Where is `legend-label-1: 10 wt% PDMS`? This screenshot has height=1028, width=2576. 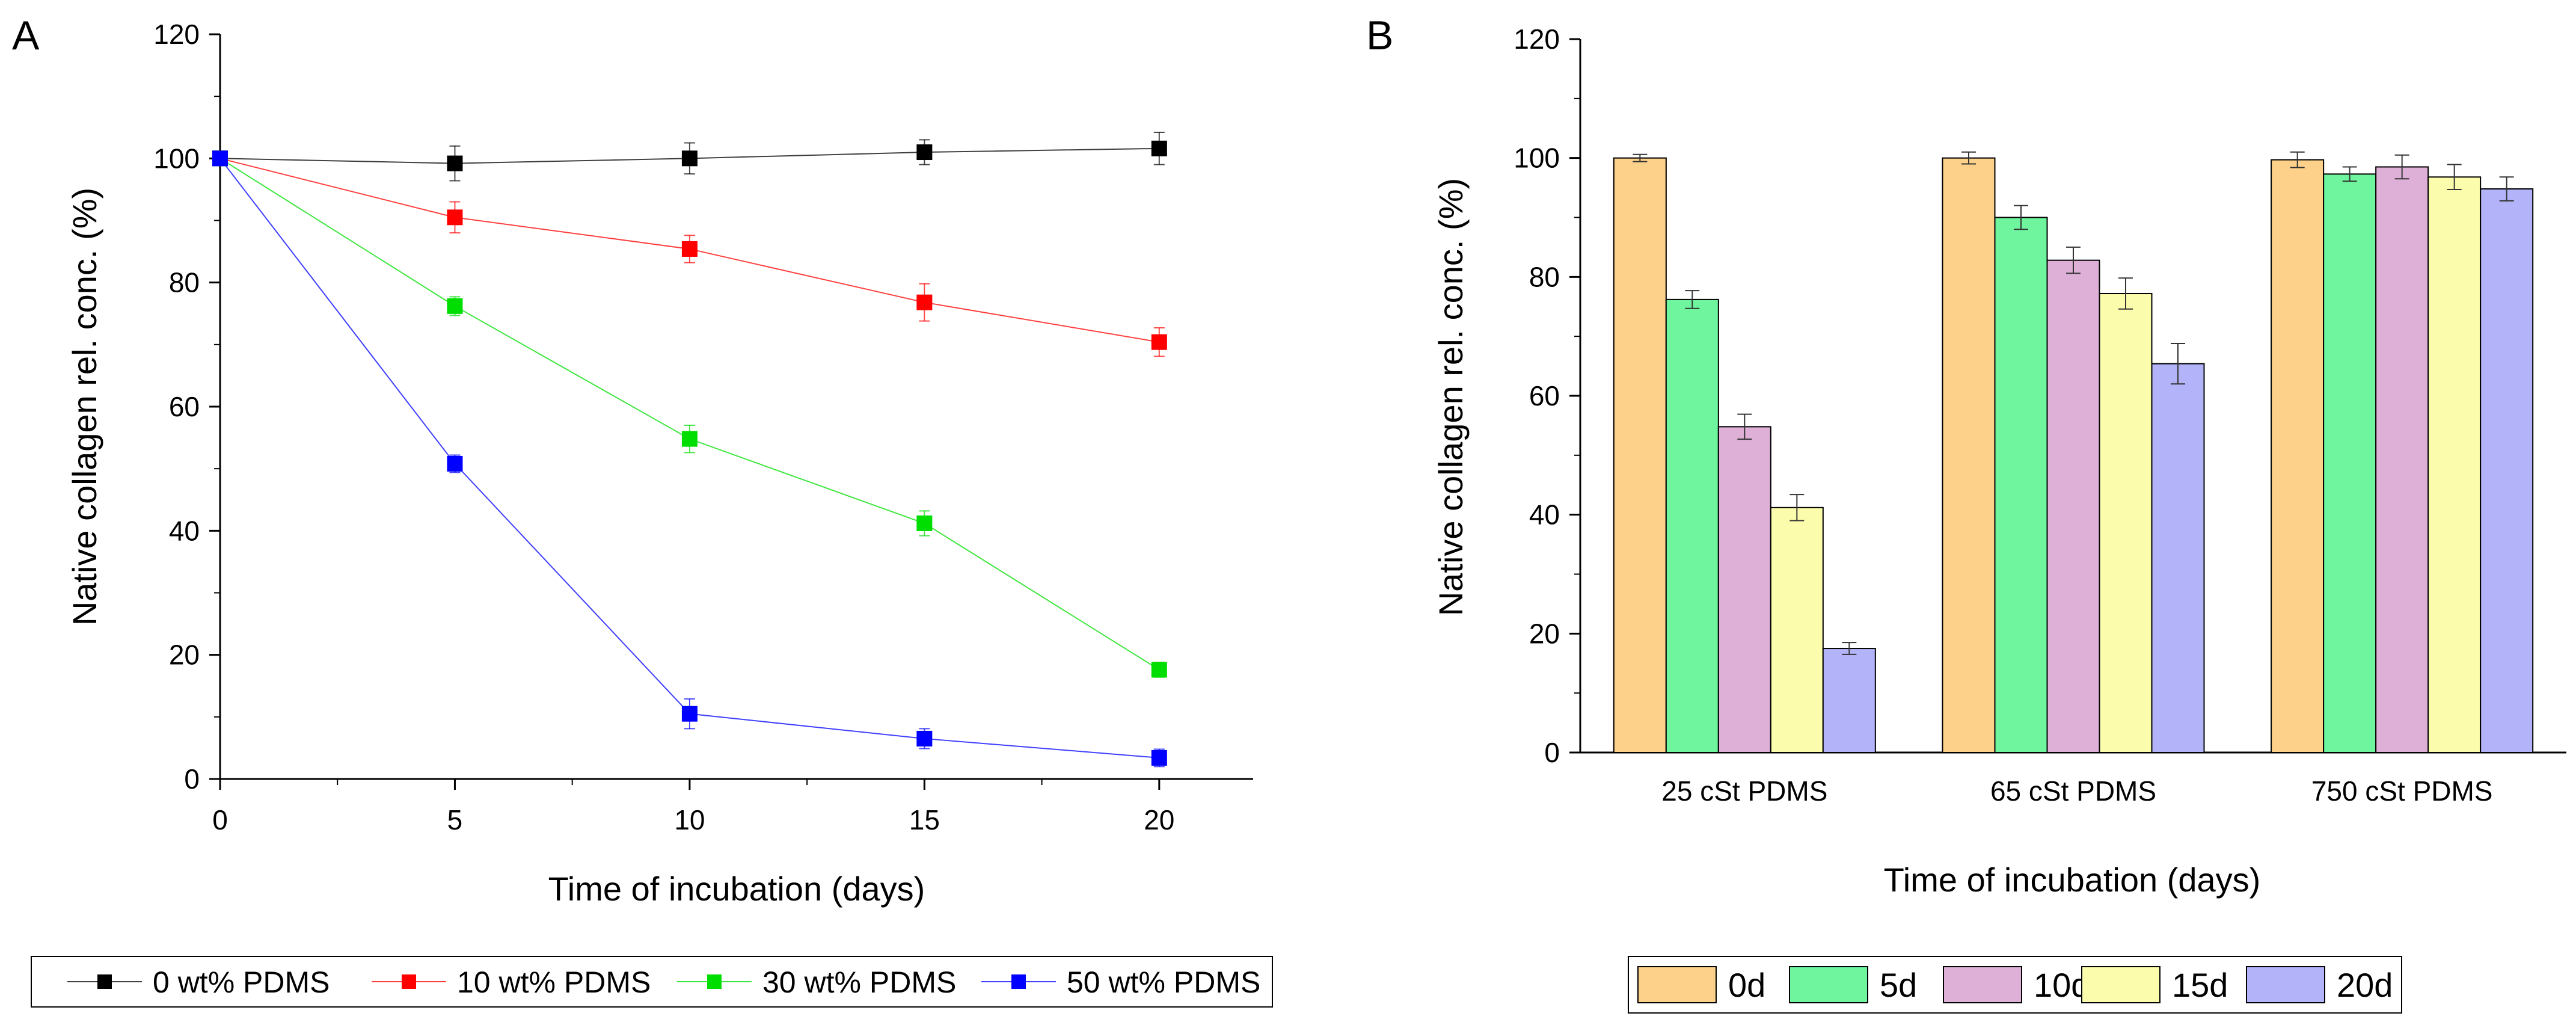 legend-label-1: 10 wt% PDMS is located at coordinates (554, 982).